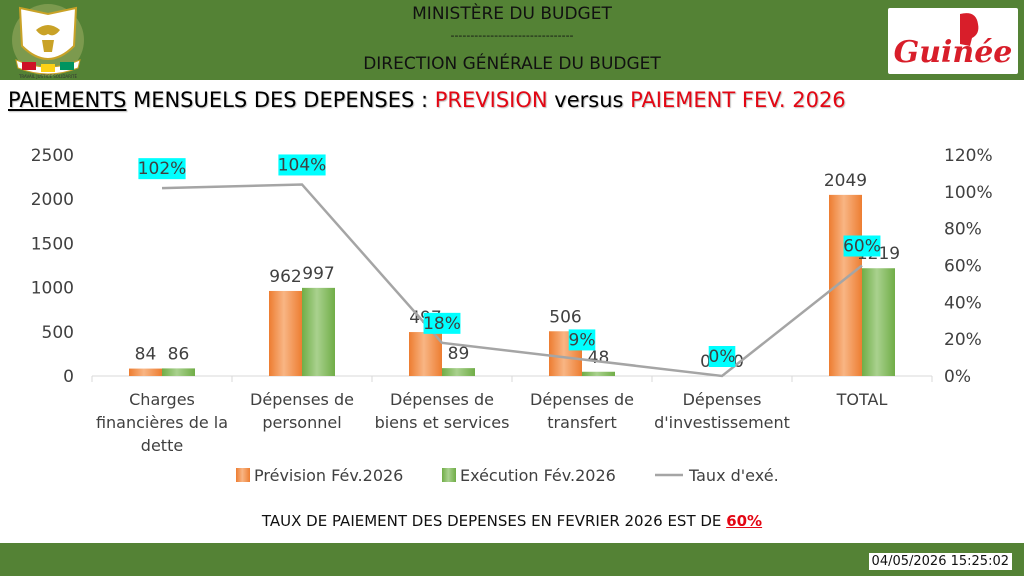  Describe the element at coordinates (52, 156) in the screenshot. I see `y-left-tick-label: 2500` at that location.